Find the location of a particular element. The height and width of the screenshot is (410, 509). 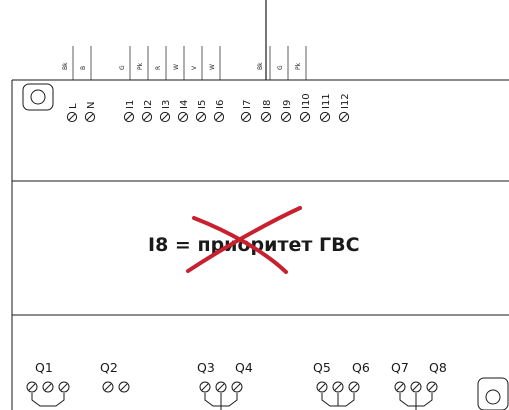

i8-note: I8 = приоритет ГВС is located at coordinates (254, 245).